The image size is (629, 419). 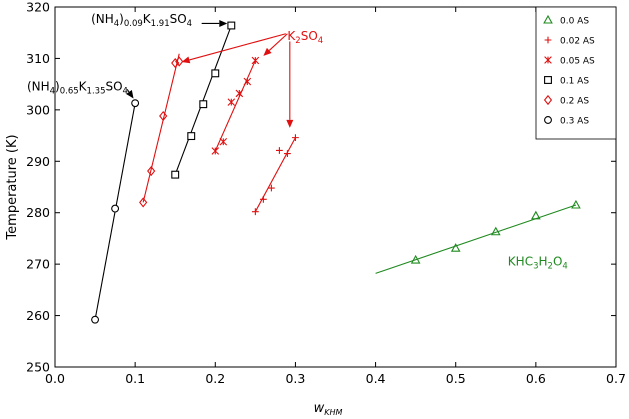 I want to click on legend-label: 0.05 AS, so click(x=577, y=62).